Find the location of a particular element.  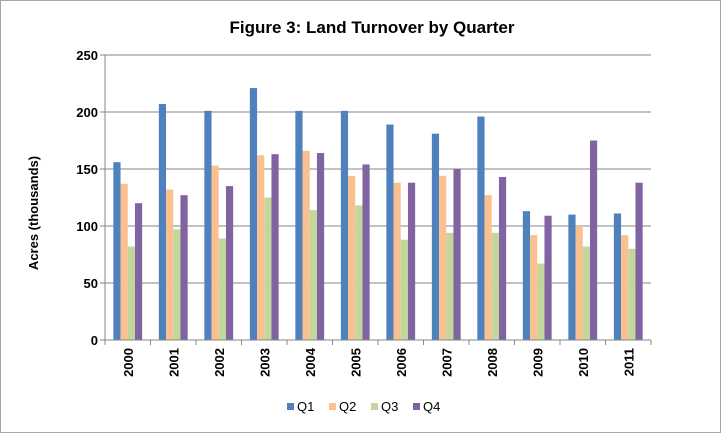

bar-q2-2005 is located at coordinates (352, 257).